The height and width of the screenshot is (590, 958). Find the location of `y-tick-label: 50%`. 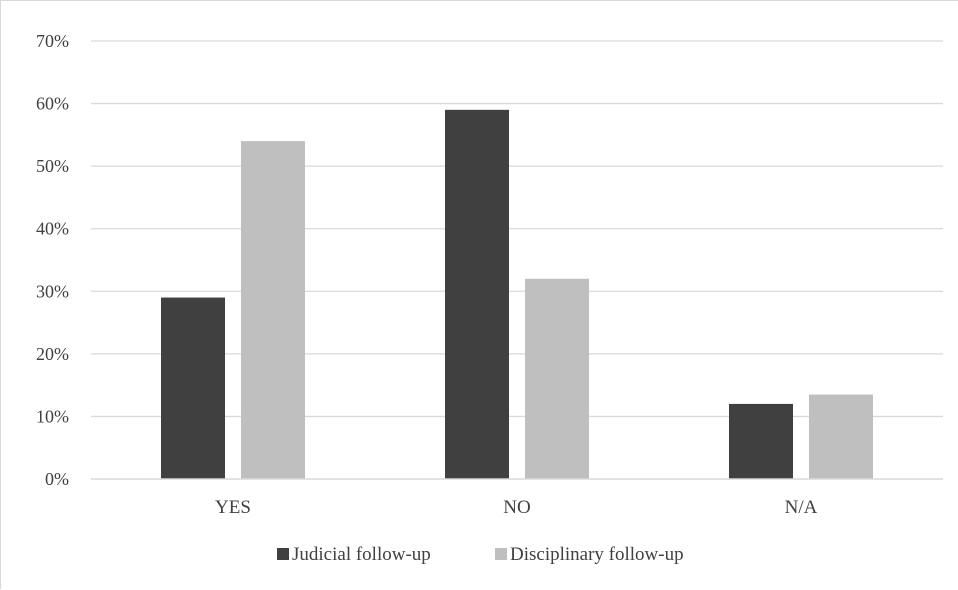

y-tick-label: 50% is located at coordinates (52, 166).